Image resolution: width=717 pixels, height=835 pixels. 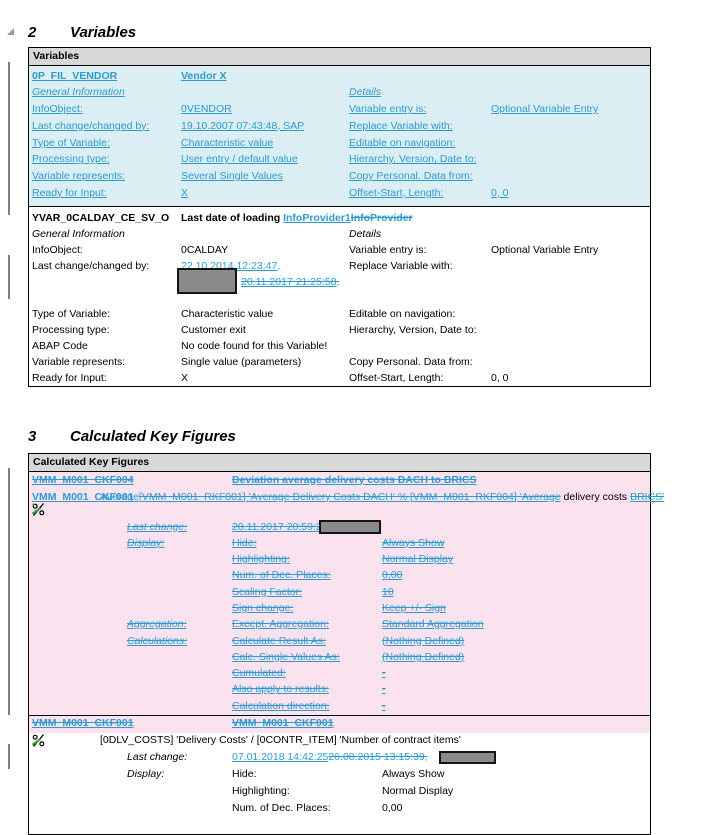 What do you see at coordinates (418, 559) in the screenshot?
I see `property-value: Normal Display` at bounding box center [418, 559].